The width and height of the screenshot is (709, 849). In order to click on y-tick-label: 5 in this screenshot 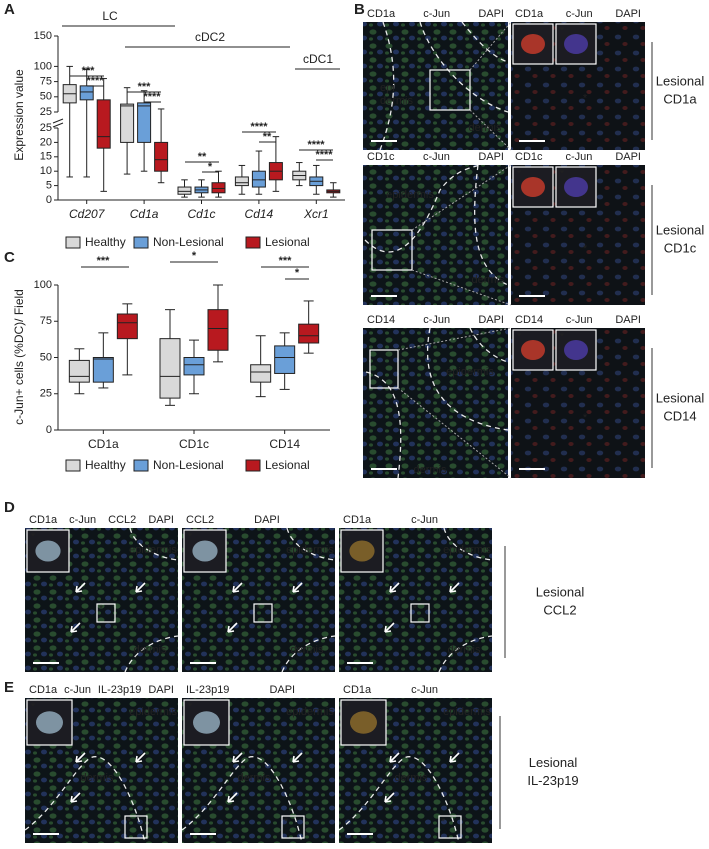, I will do `click(49, 186)`.